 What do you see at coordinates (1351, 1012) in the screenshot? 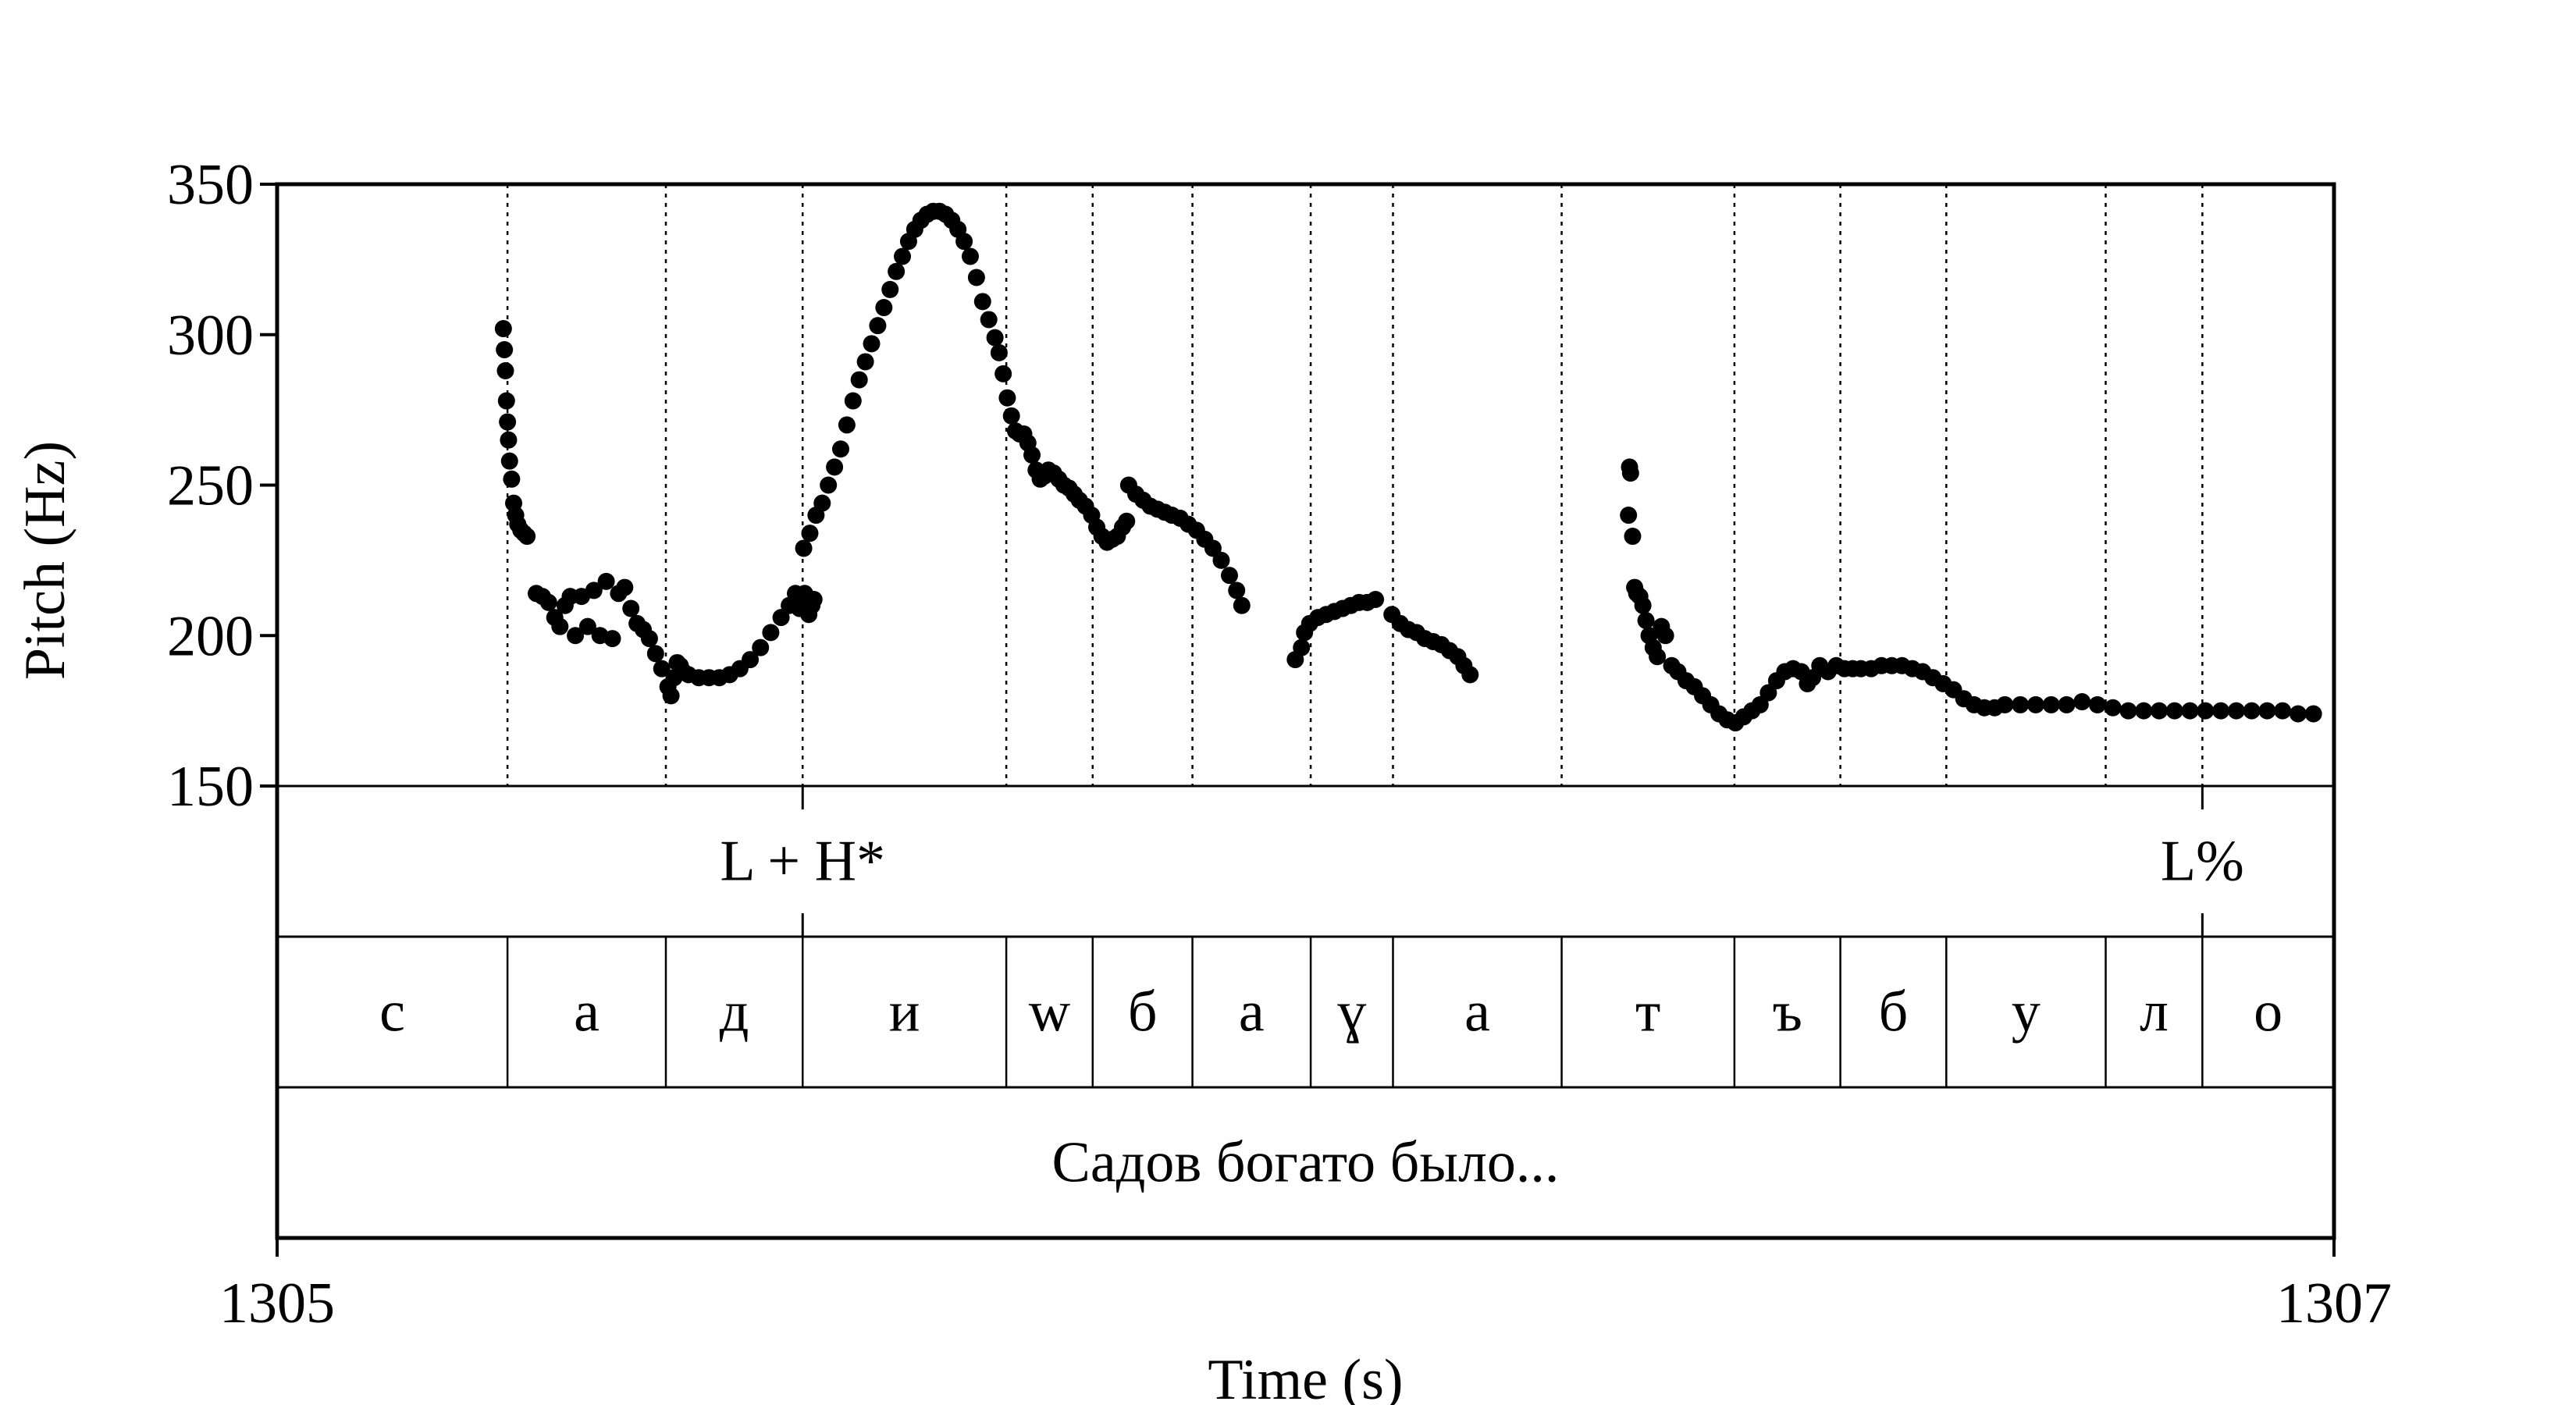
I see `segment-label: ɣ` at bounding box center [1351, 1012].